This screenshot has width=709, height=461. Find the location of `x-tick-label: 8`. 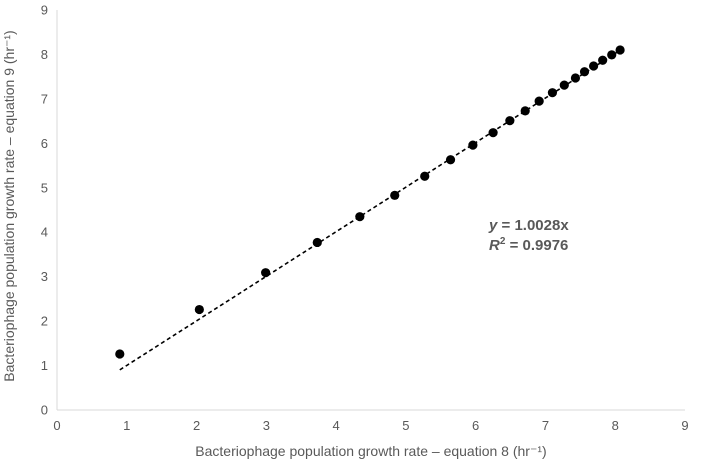

x-tick-label: 8 is located at coordinates (615, 425).